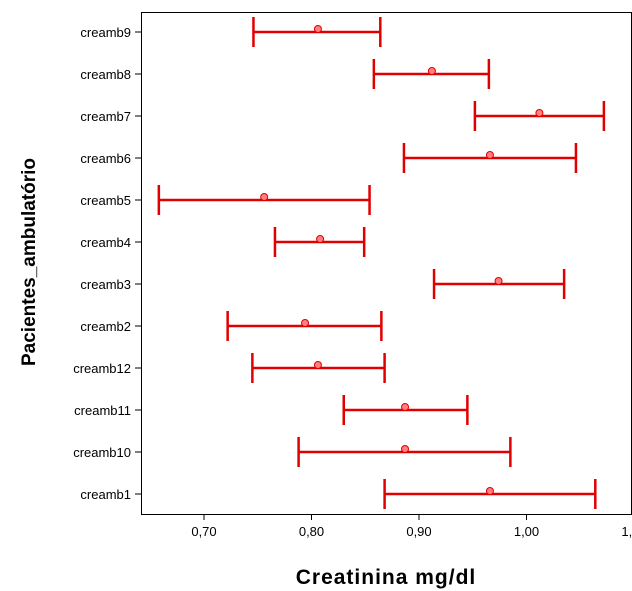  I want to click on error-bar-creamb7, so click(539, 116).